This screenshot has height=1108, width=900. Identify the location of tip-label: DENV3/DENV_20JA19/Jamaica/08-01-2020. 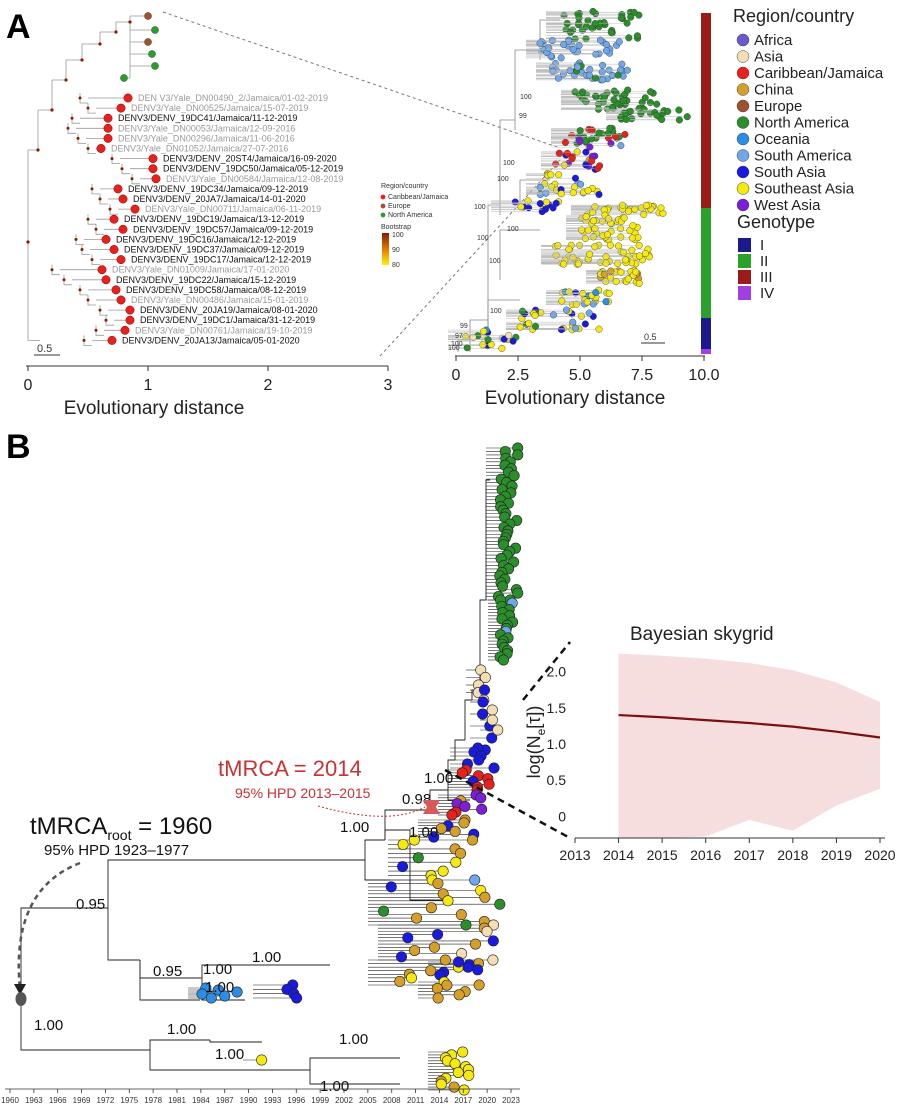
(229, 310).